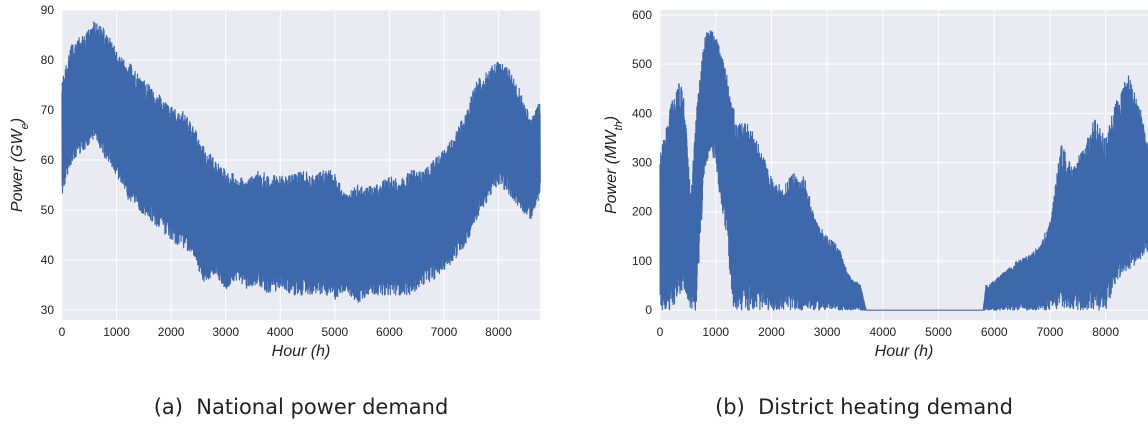  What do you see at coordinates (17, 169) in the screenshot?
I see `y-axis-label-a-main: Power (GW` at bounding box center [17, 169].